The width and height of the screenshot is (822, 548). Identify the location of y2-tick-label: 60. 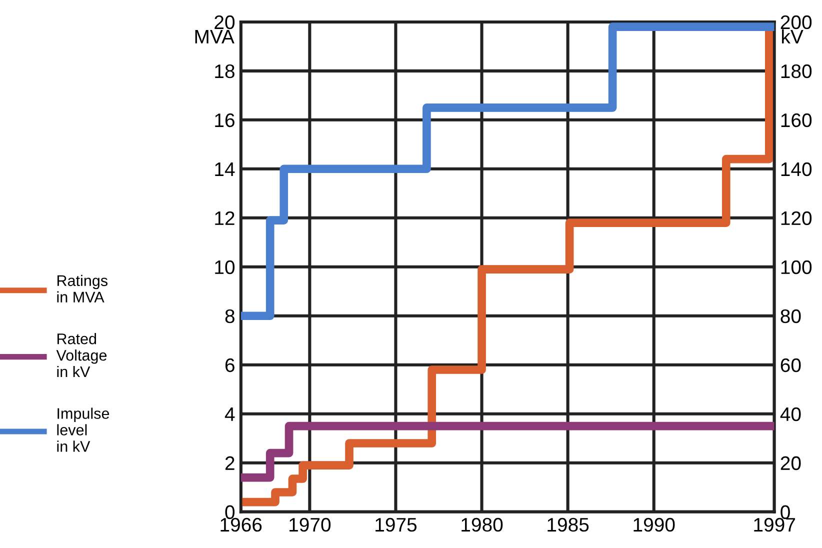
(790, 365).